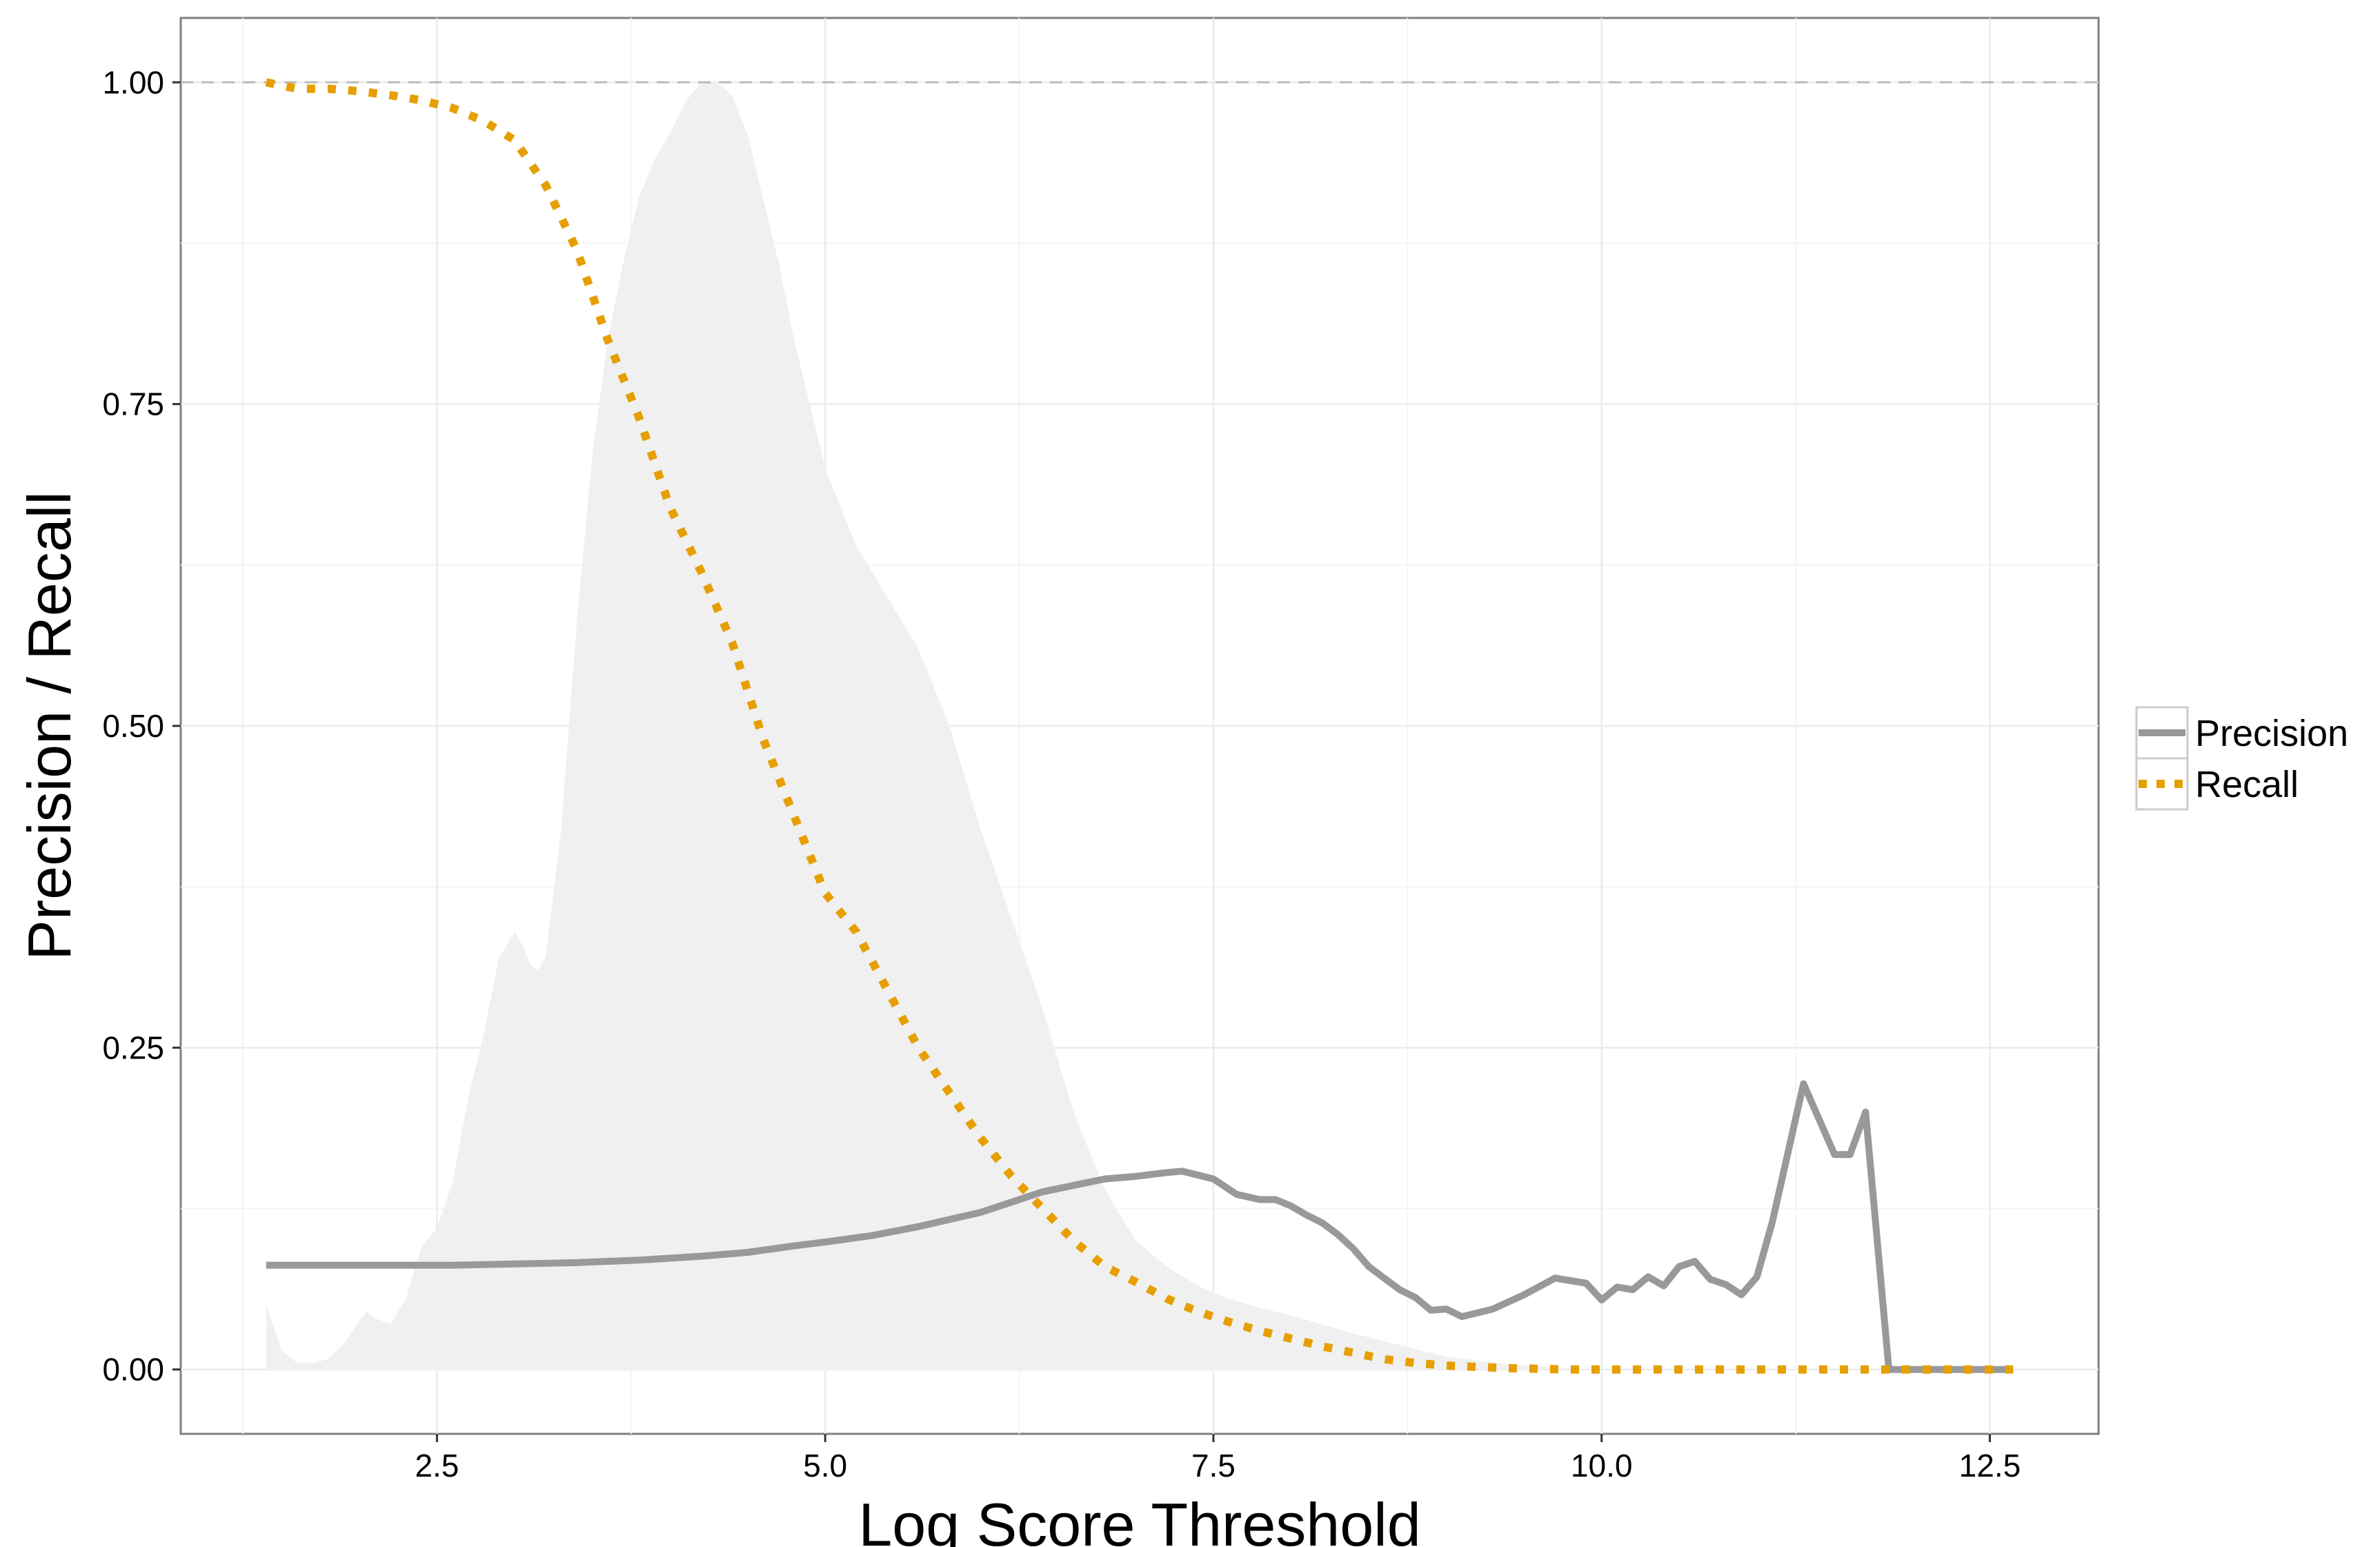 This screenshot has height=1547, width=2380. Describe the element at coordinates (133, 726) in the screenshot. I see `y-tick-label: 0.50` at that location.